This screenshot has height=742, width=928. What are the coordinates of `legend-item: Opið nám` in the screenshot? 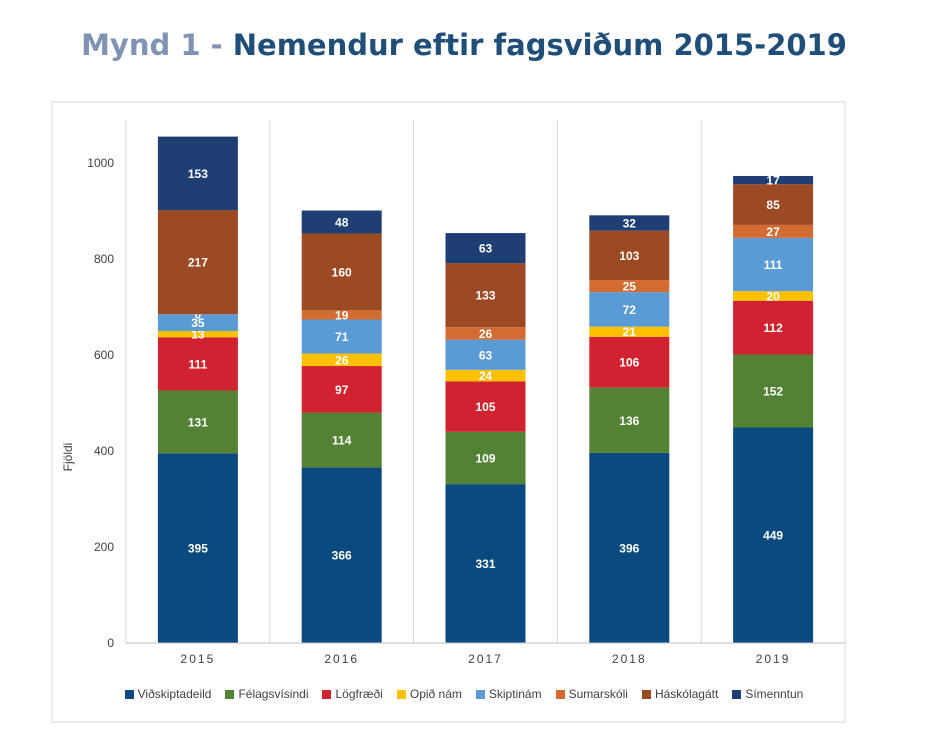 It's located at (429, 694).